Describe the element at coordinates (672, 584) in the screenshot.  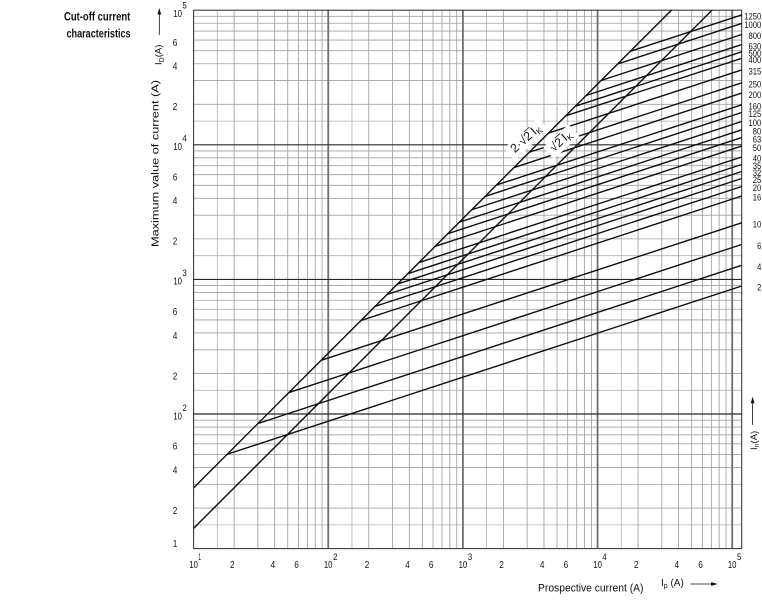
I see `svg-text: Ip (A)` at that location.